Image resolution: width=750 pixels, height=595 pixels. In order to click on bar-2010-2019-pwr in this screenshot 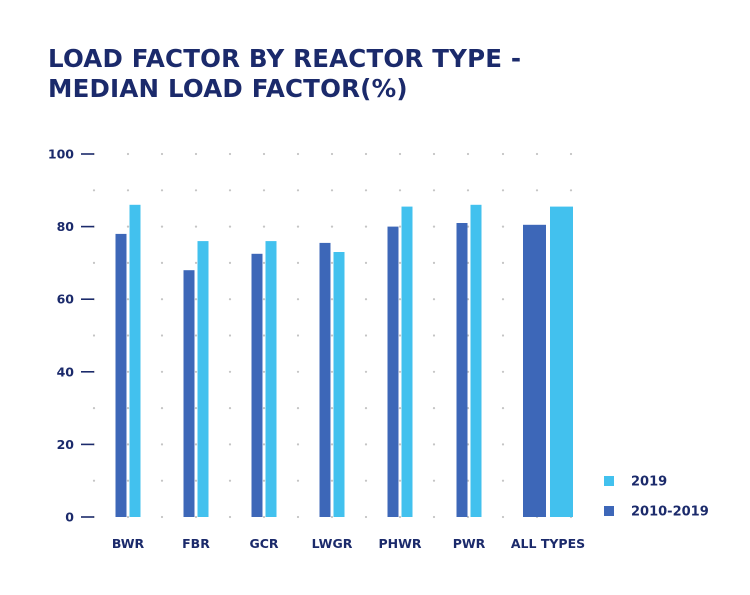, I will do `click(462, 370)`.